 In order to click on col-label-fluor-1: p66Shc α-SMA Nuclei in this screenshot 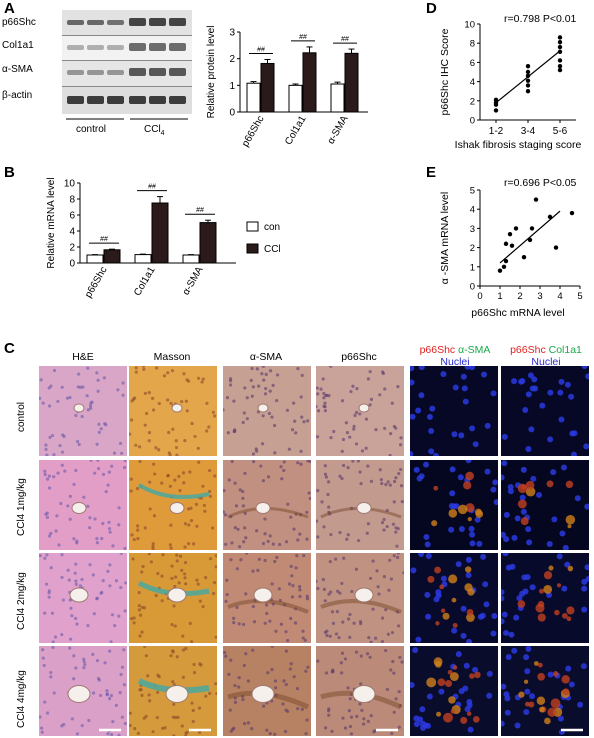, I will do `click(455, 356)`.